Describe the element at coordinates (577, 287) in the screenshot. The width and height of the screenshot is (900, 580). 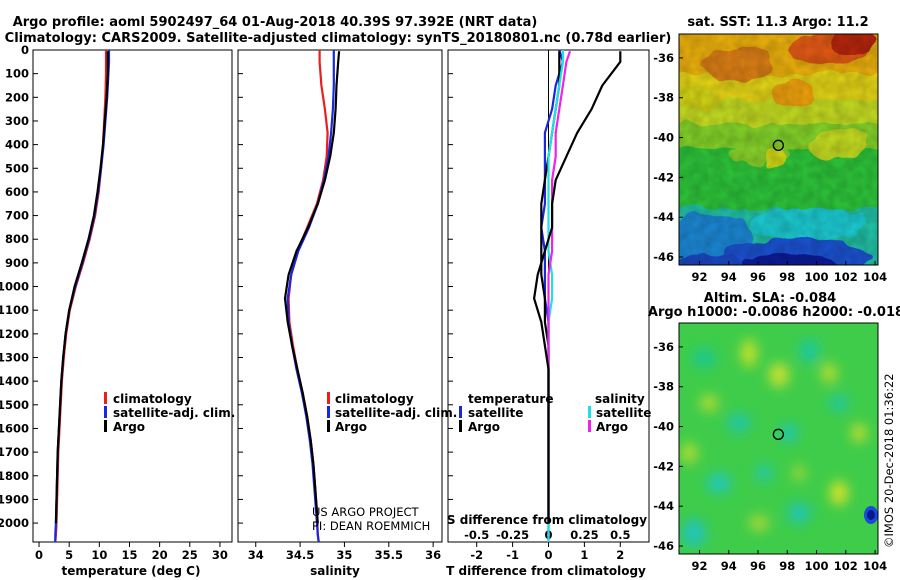
I see `series-s-argo-vs-clim` at that location.